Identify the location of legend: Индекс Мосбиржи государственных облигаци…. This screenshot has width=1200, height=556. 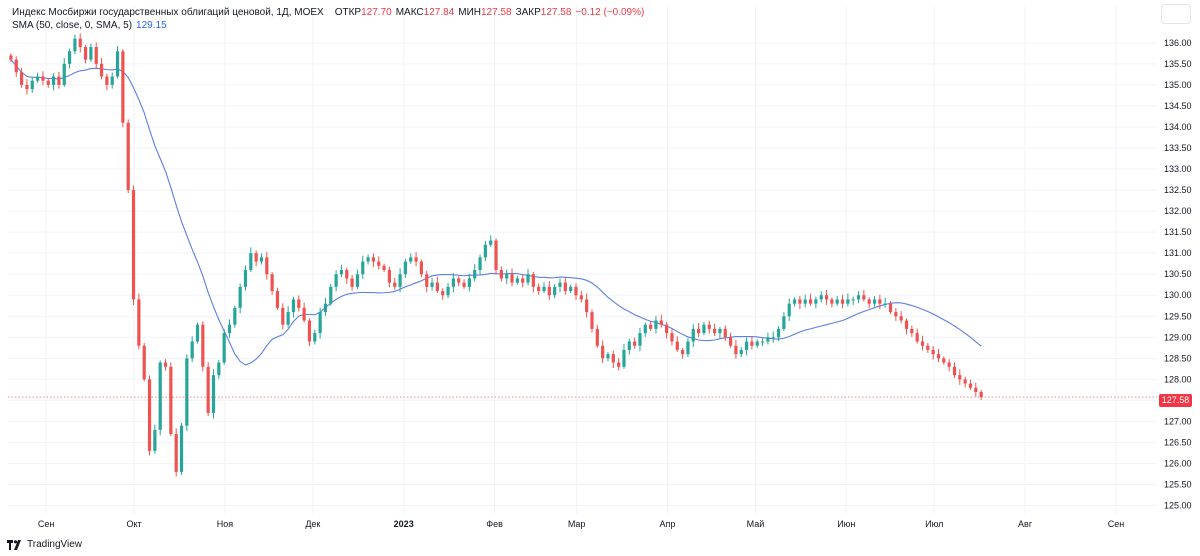
(328, 19).